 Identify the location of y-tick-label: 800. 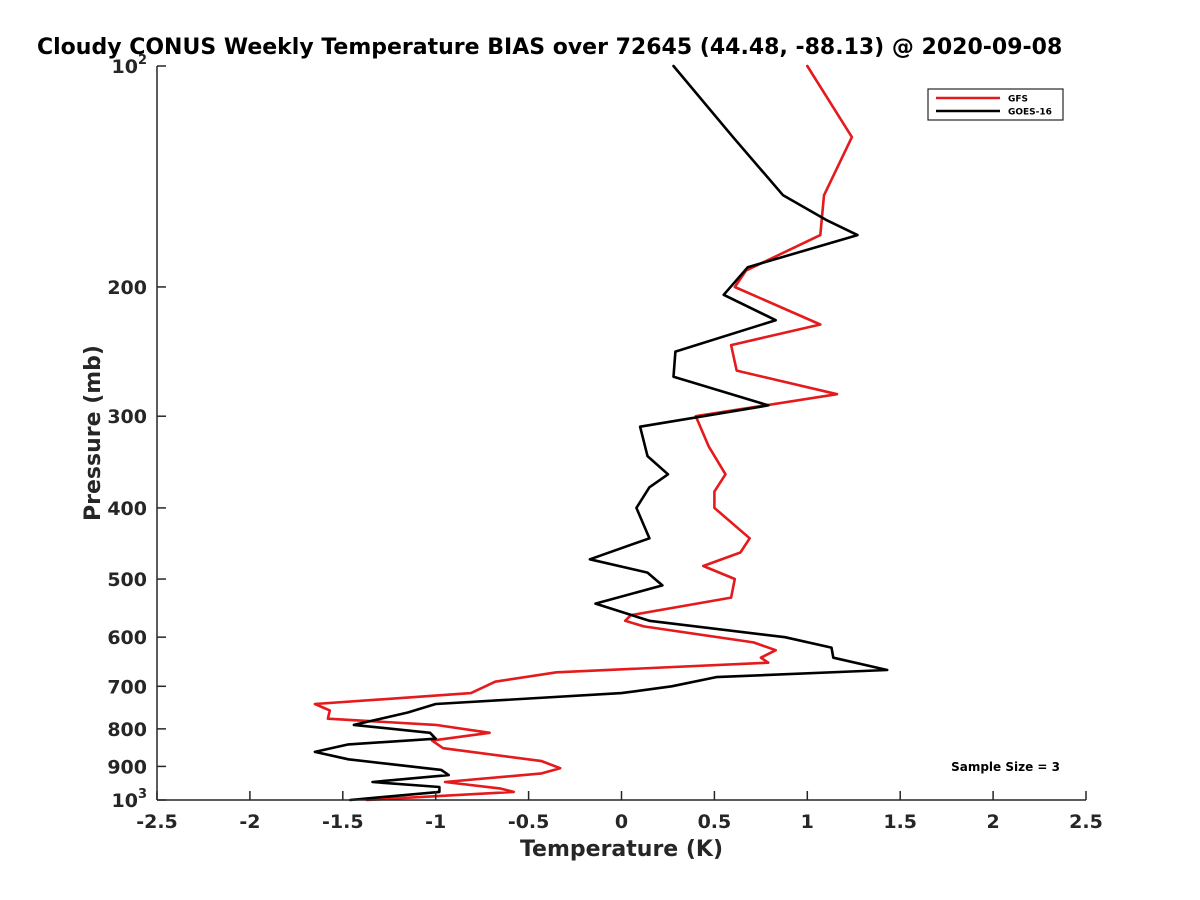
(127, 730).